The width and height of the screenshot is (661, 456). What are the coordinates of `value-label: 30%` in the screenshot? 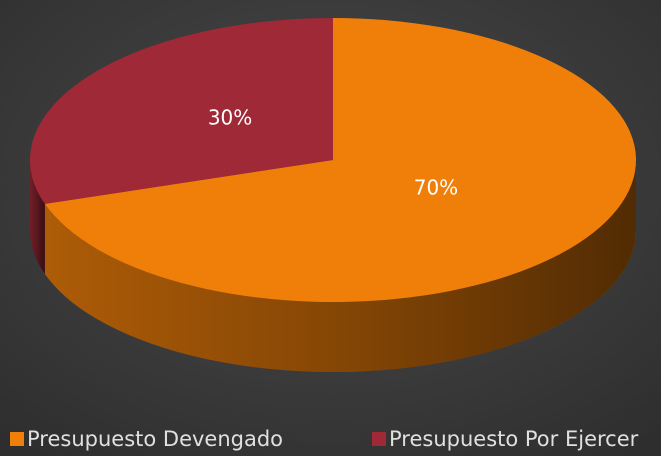 It's located at (230, 117).